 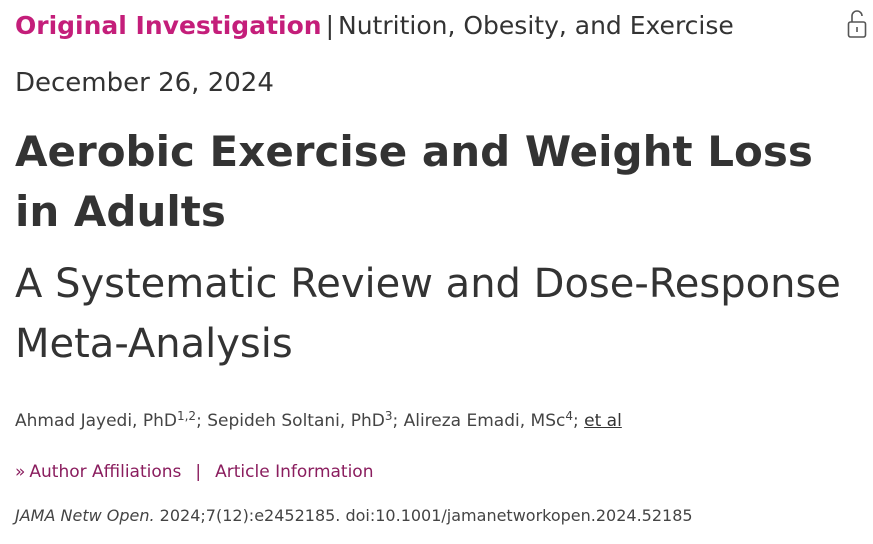 I want to click on article-information-link: Article Information, so click(x=294, y=472).